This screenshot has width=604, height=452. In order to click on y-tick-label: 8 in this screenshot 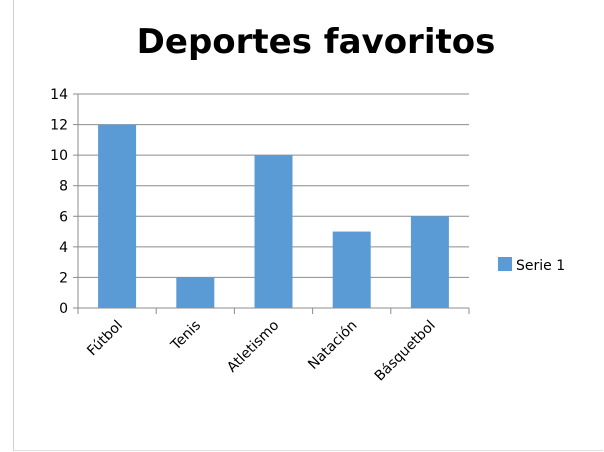, I will do `click(63, 187)`.